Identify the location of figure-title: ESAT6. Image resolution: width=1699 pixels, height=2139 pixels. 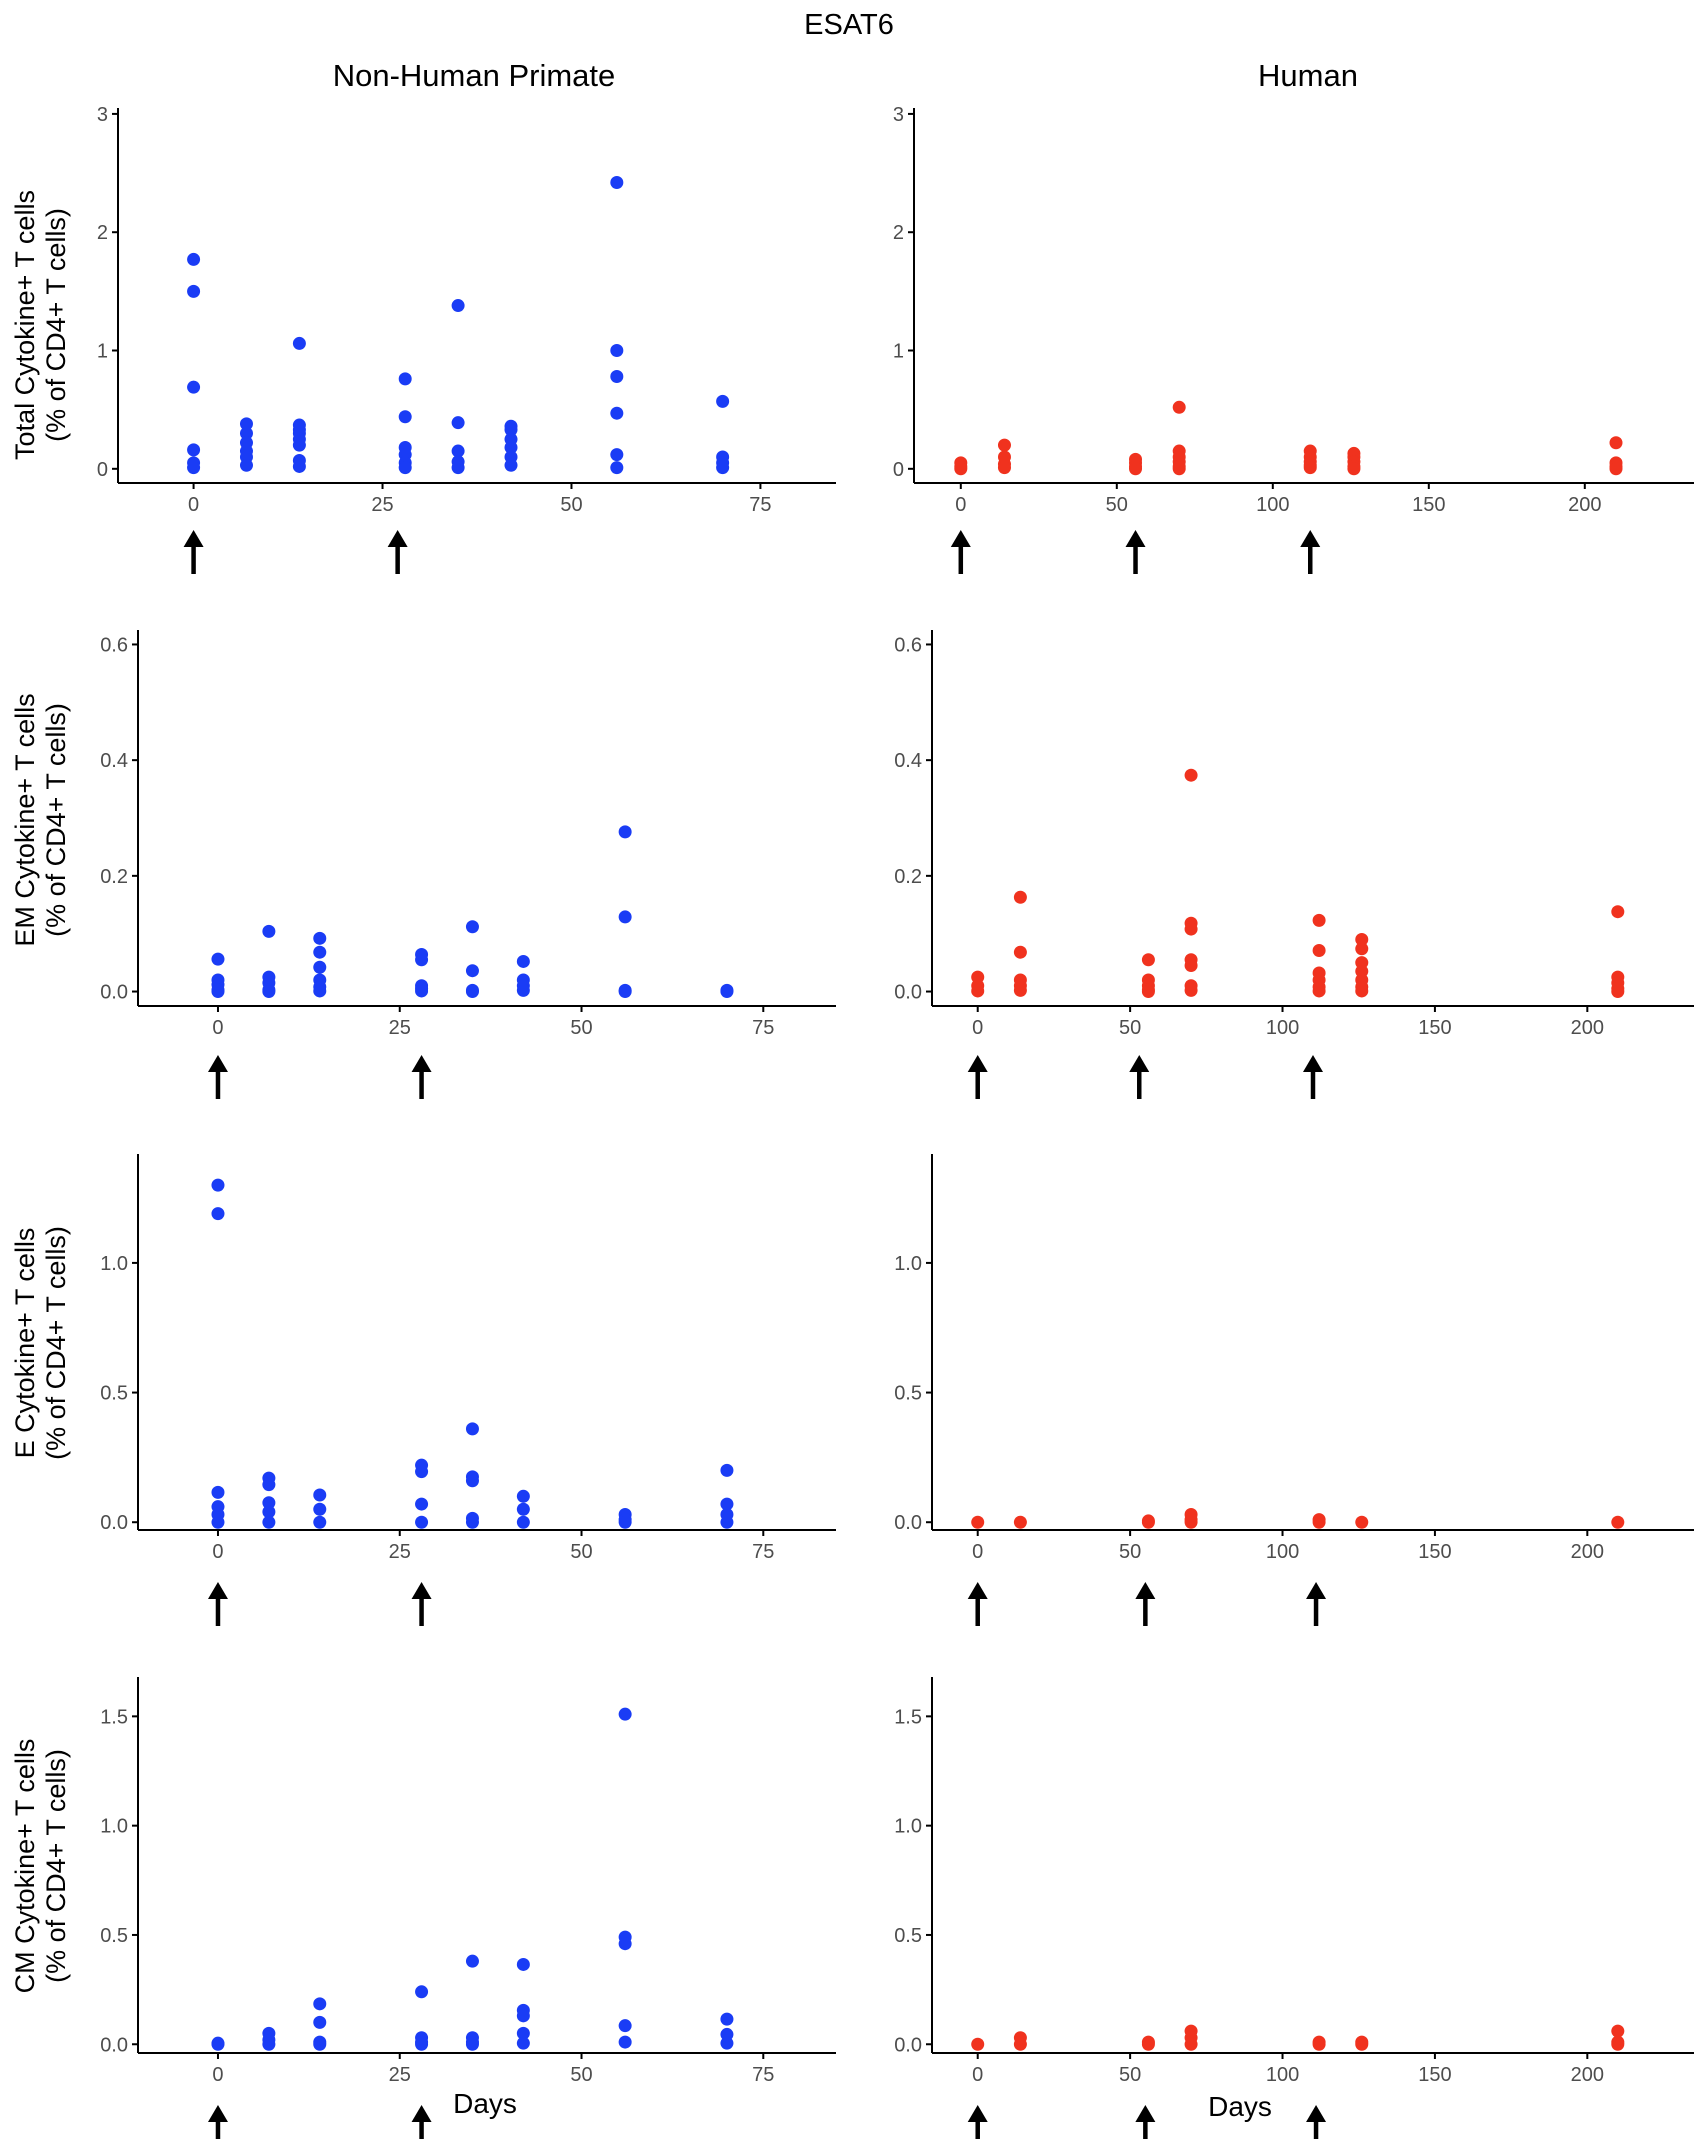
(849, 25).